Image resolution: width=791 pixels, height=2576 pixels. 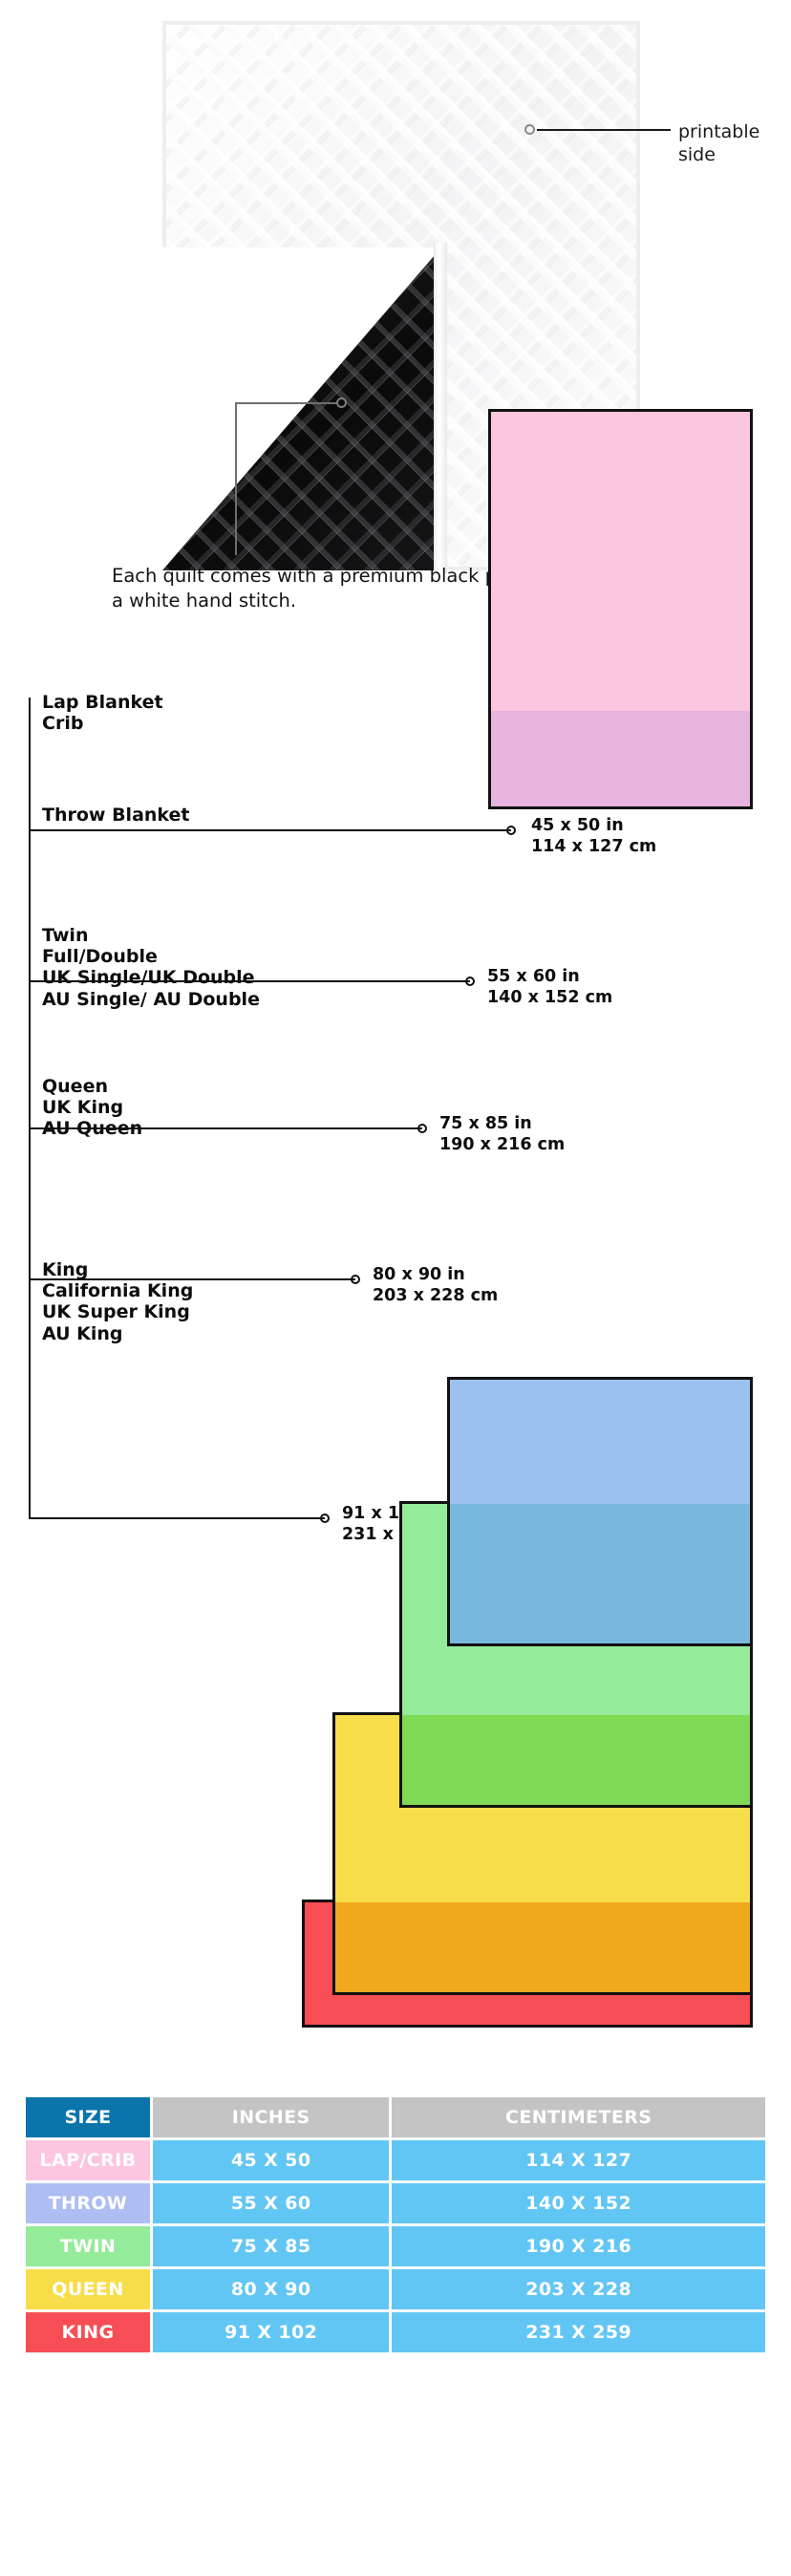 What do you see at coordinates (578, 2332) in the screenshot?
I see `table-cell-centimeters: 231 X 259` at bounding box center [578, 2332].